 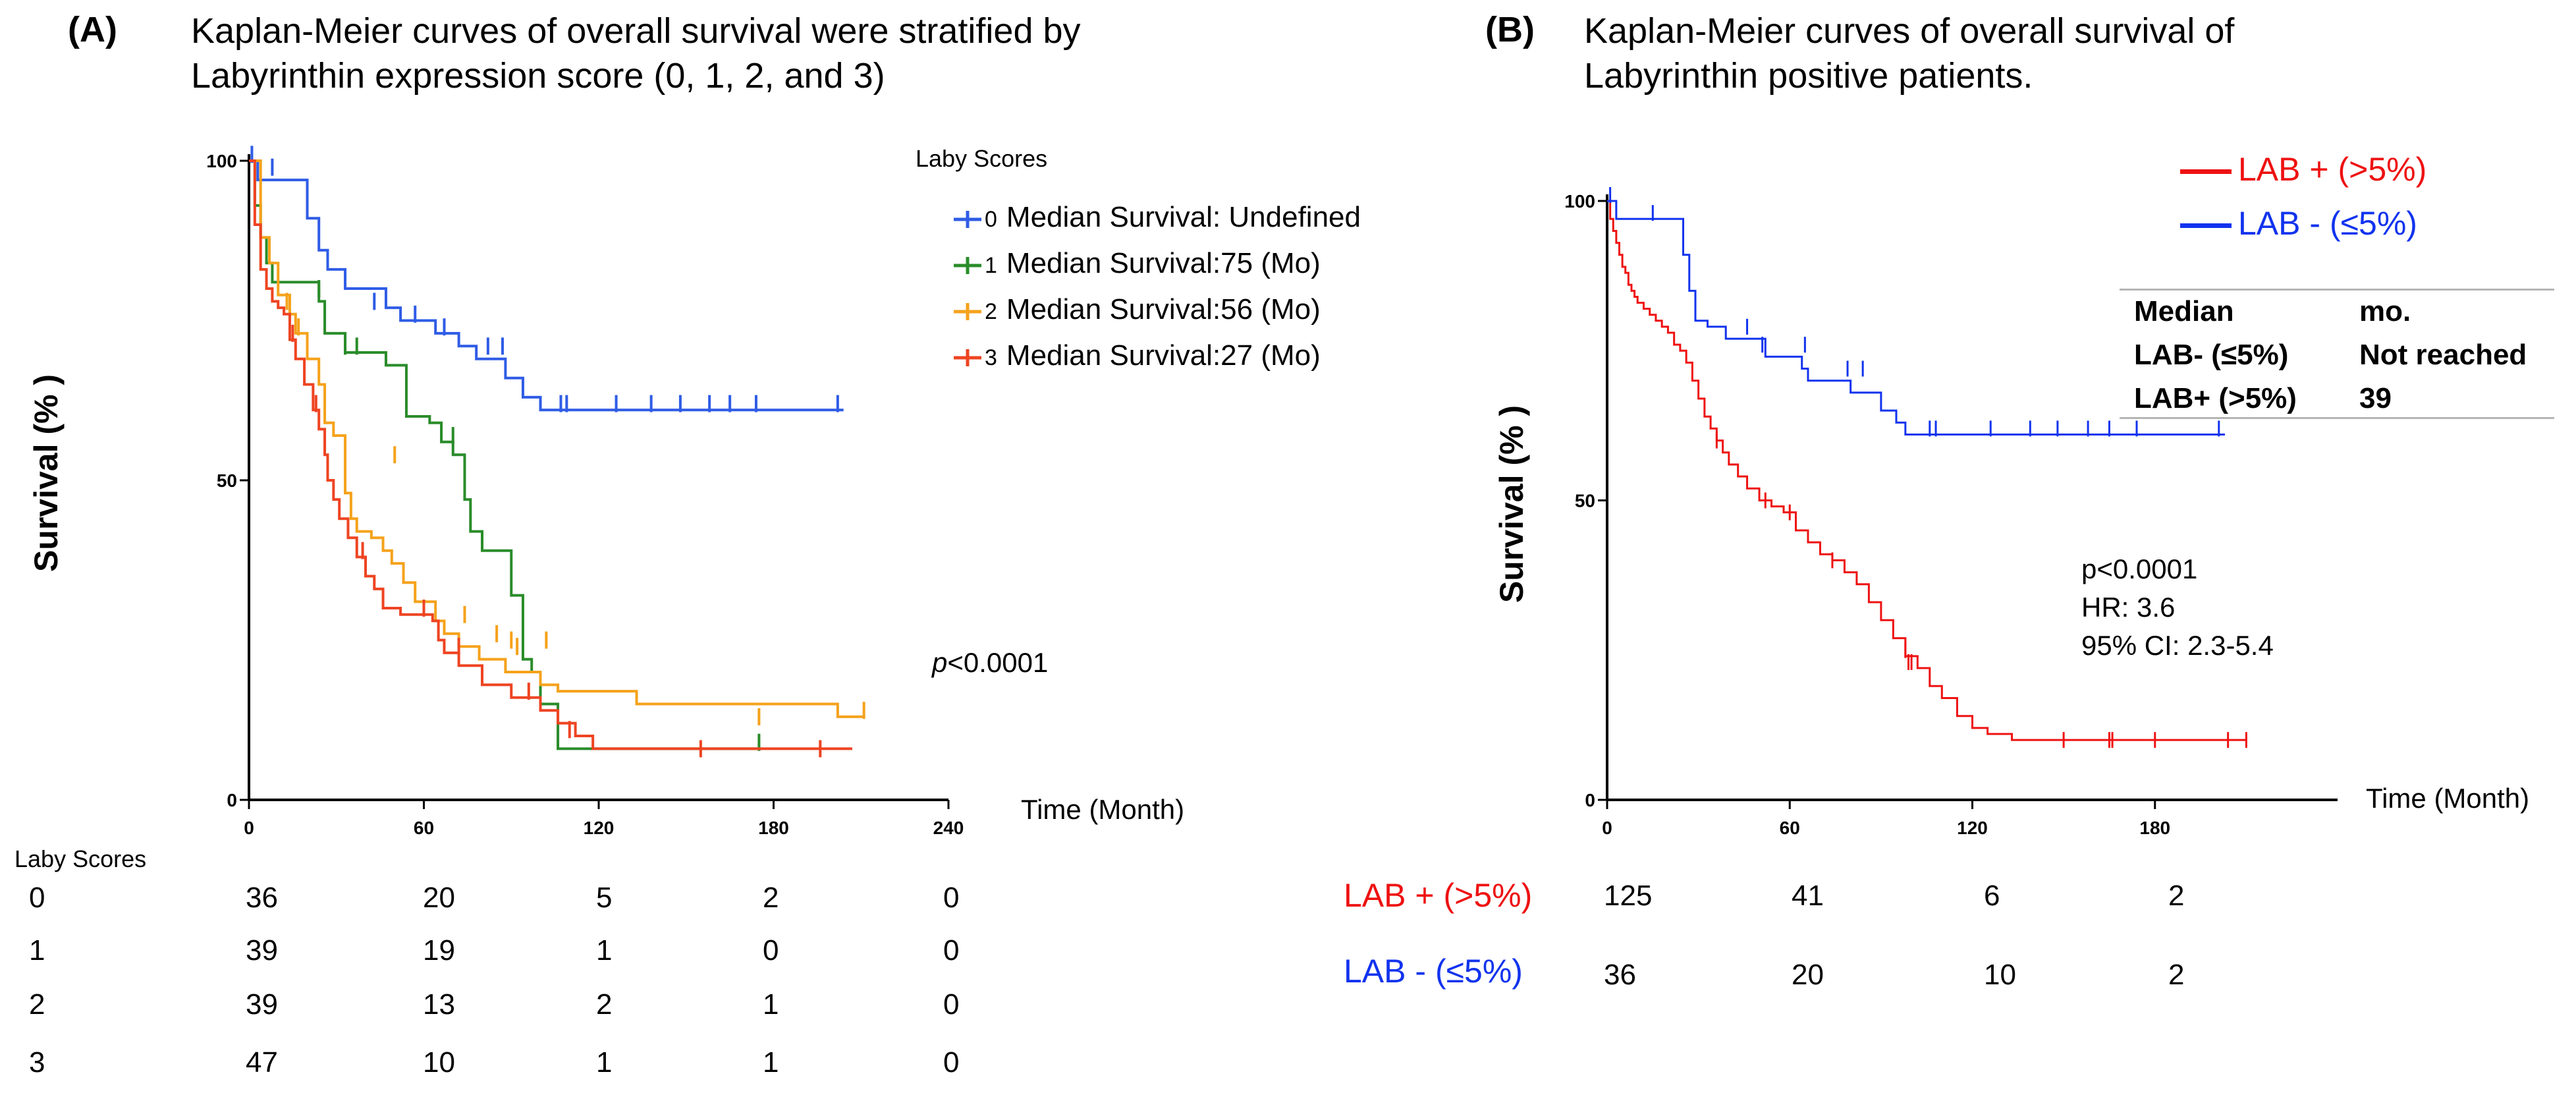 What do you see at coordinates (2385, 311) in the screenshot?
I see `median-table-header: mo.` at bounding box center [2385, 311].